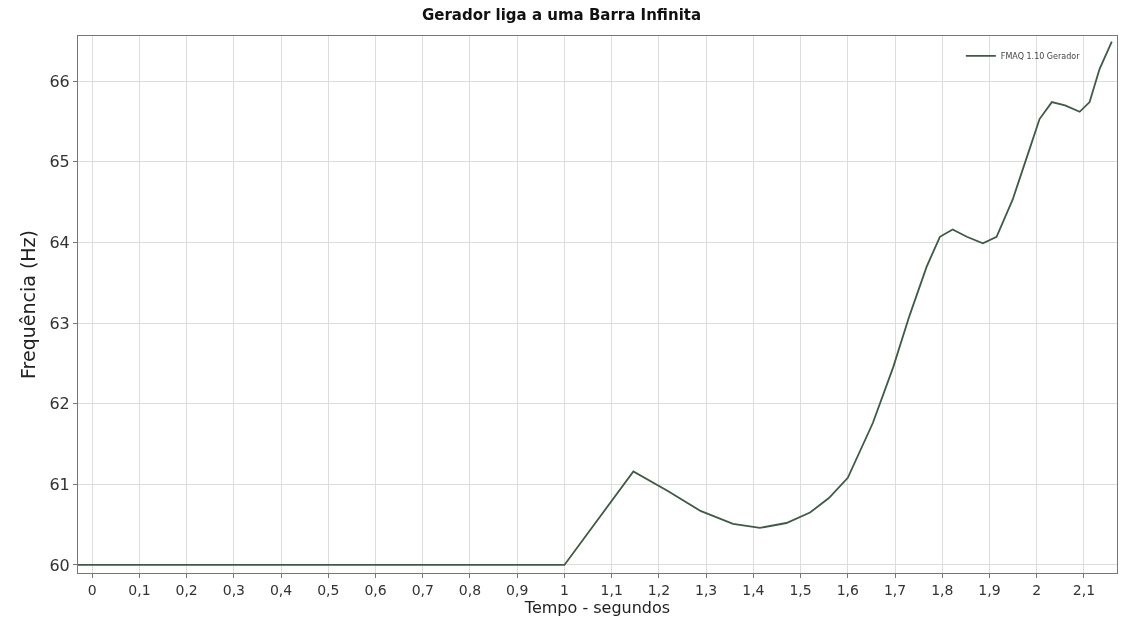 This screenshot has width=1123, height=635. I want to click on x-tick-label: 0,5, so click(328, 589).